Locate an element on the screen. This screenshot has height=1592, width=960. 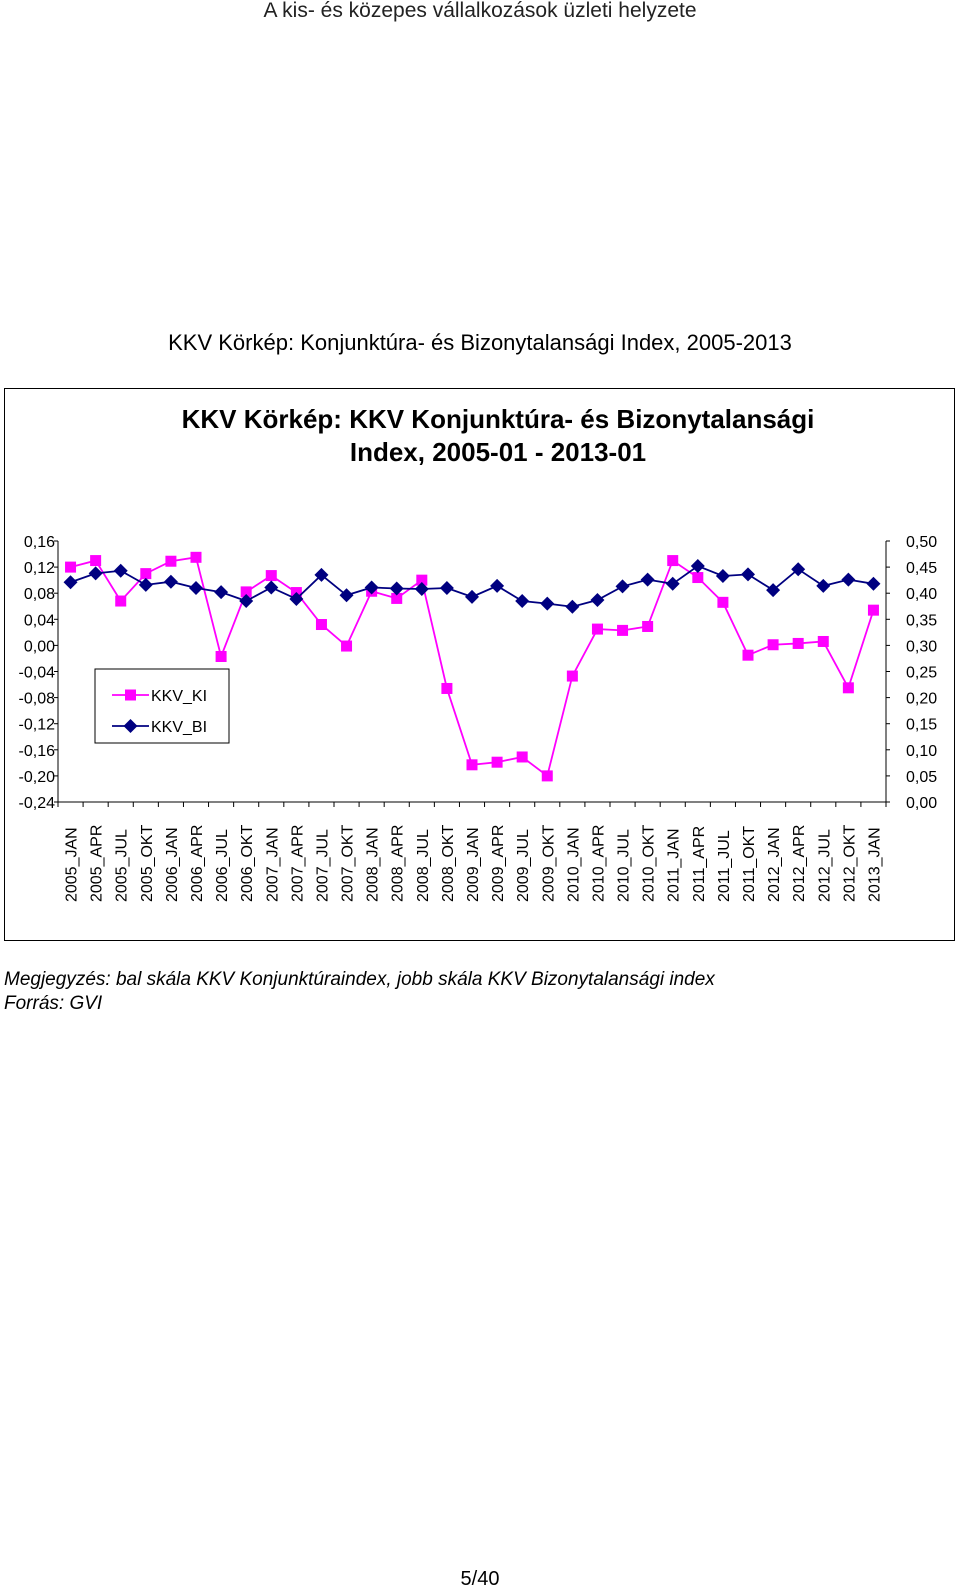
x-tick-label: 2009_JAN is located at coordinates (473, 864).